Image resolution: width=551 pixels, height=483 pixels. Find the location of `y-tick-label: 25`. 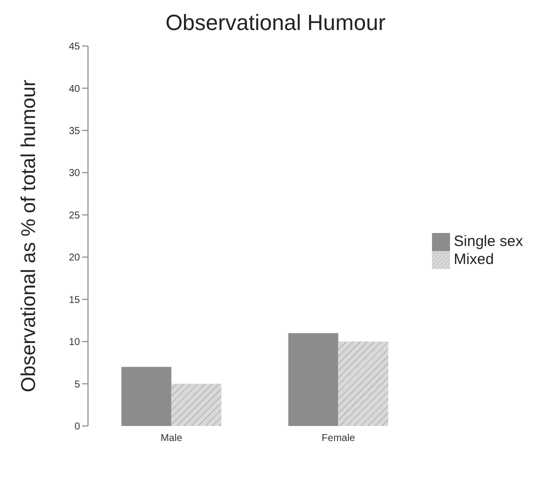

y-tick-label: 25 is located at coordinates (74, 216).